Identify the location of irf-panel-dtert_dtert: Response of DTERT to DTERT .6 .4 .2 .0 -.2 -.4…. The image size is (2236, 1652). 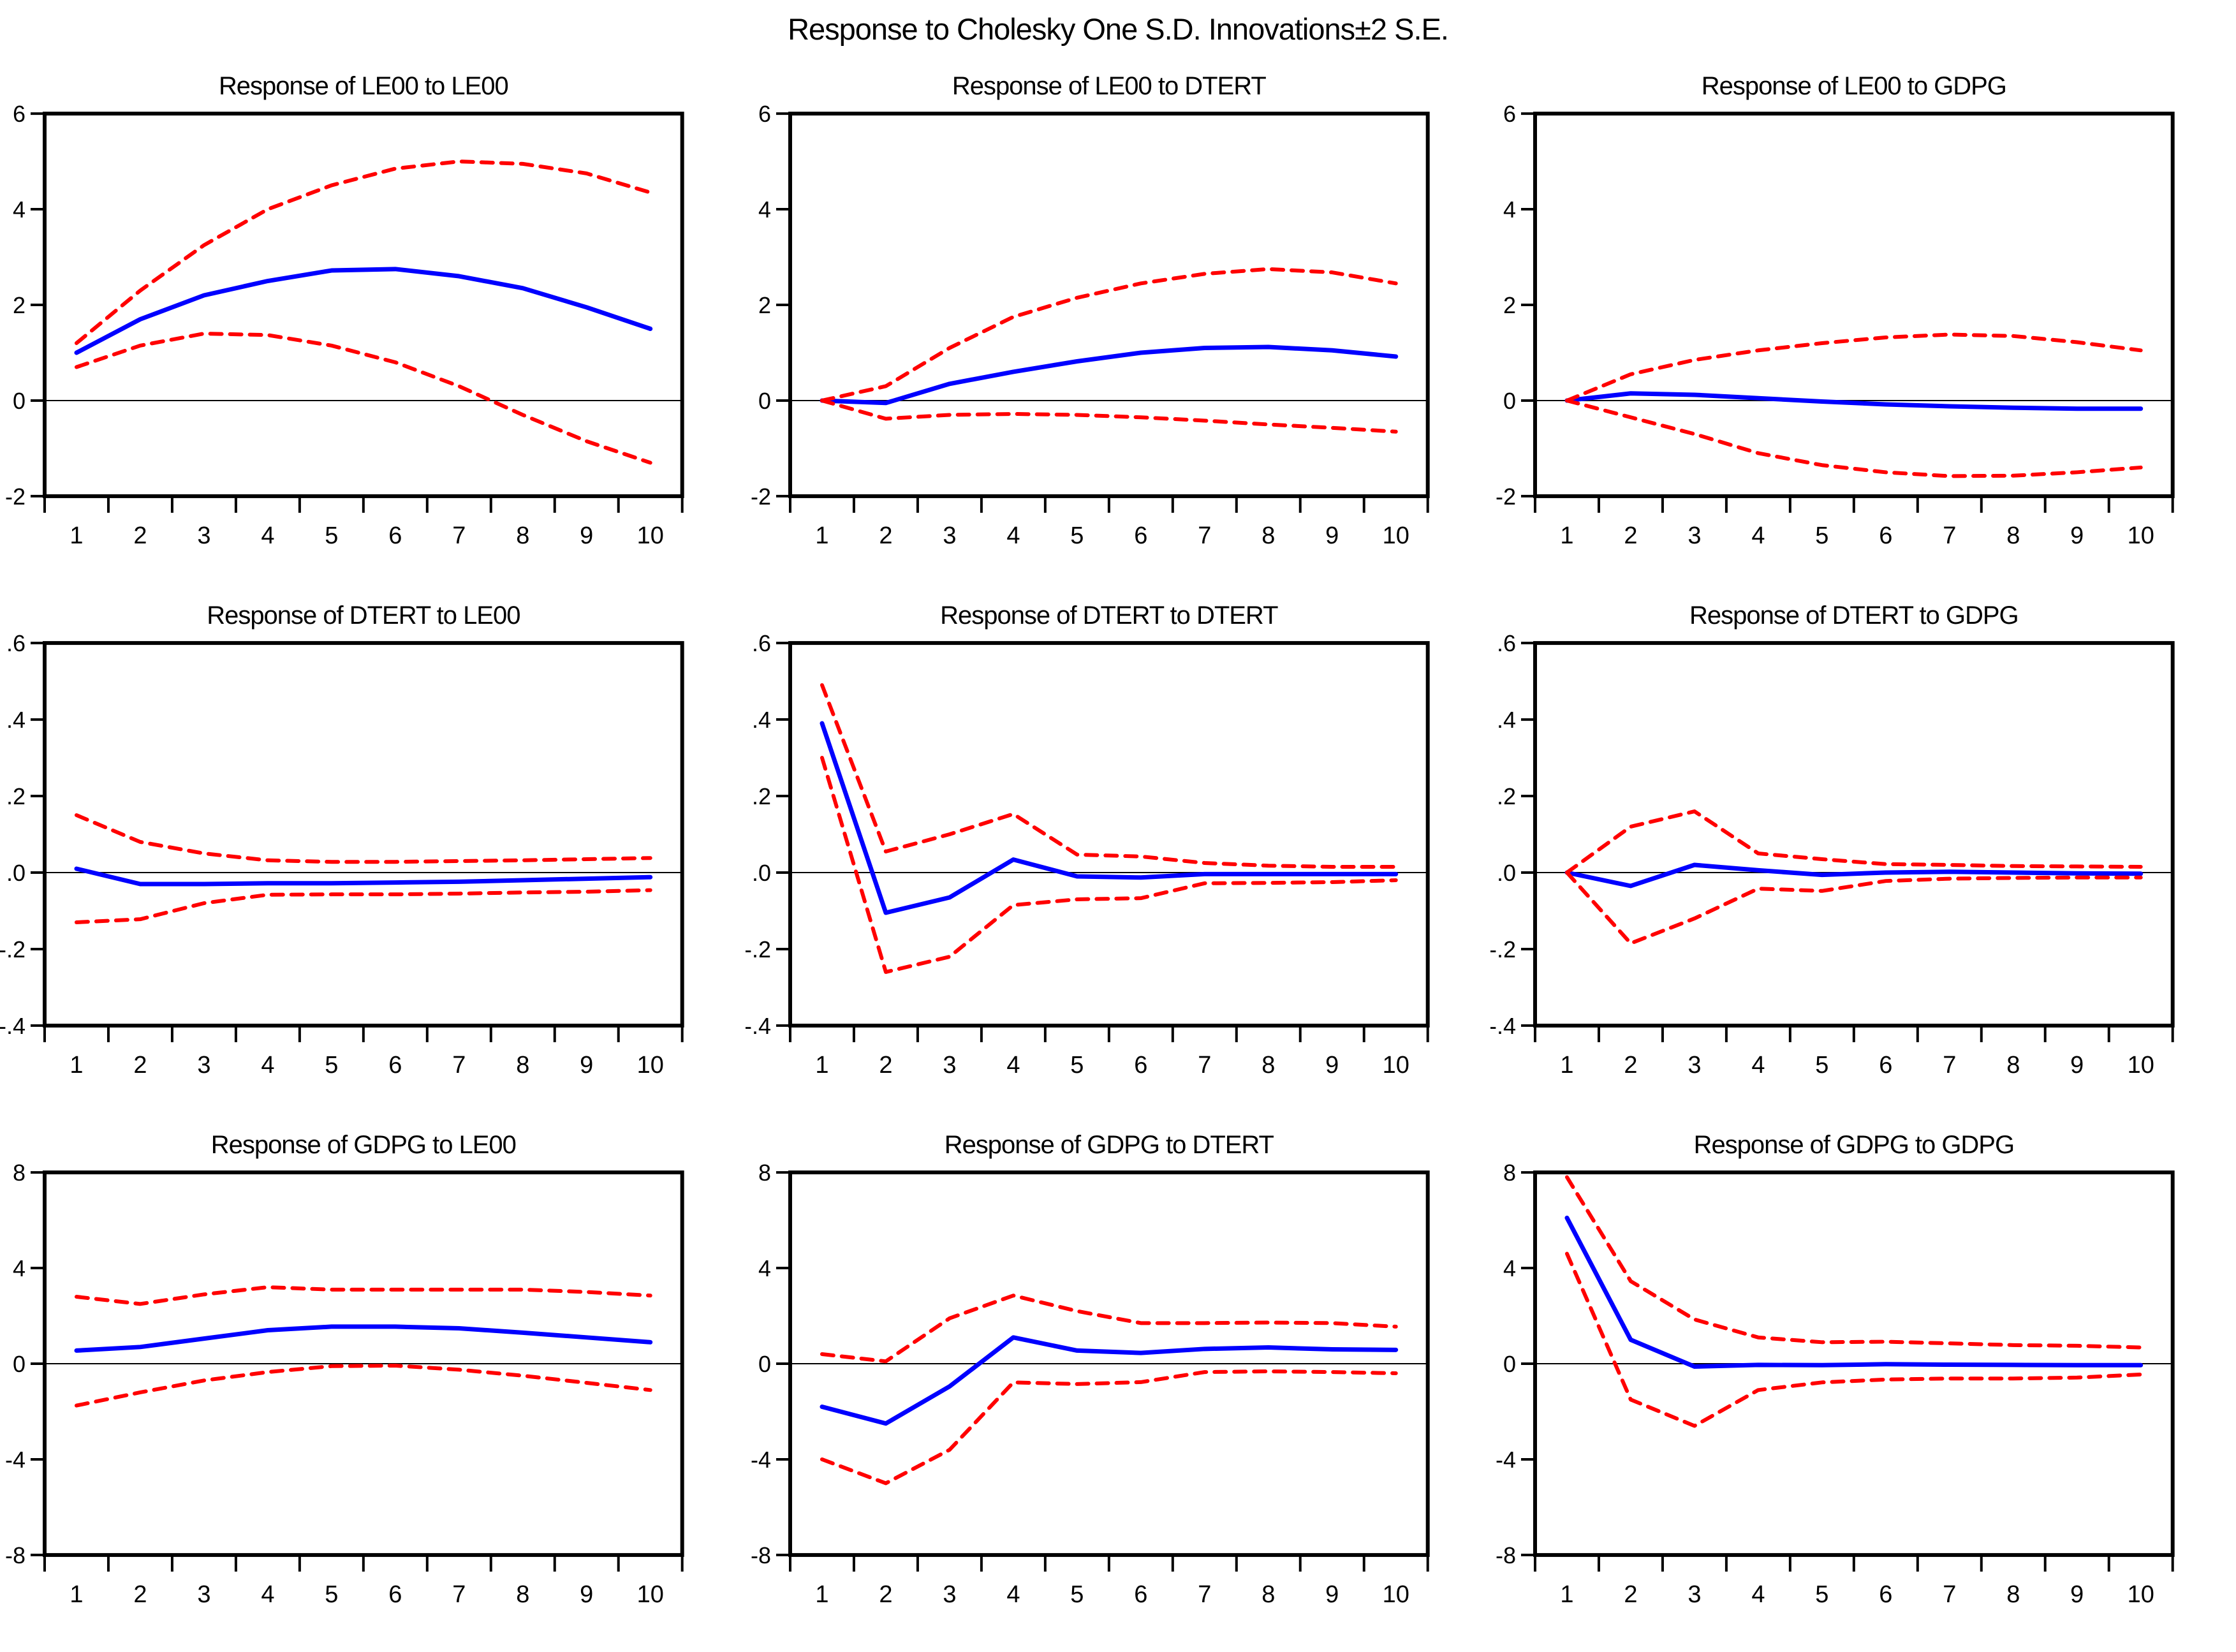
(1118, 858).